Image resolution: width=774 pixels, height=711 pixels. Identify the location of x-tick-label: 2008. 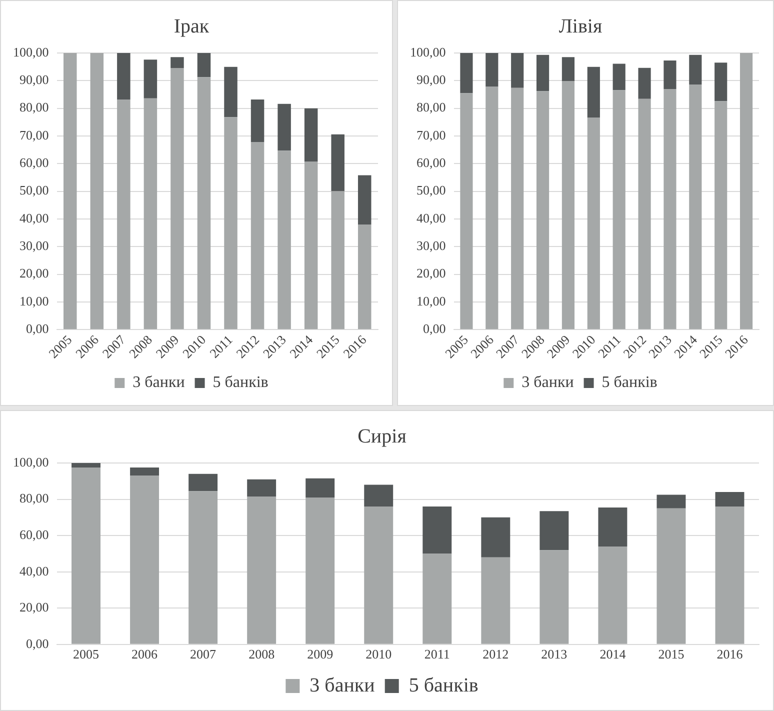
(261, 654).